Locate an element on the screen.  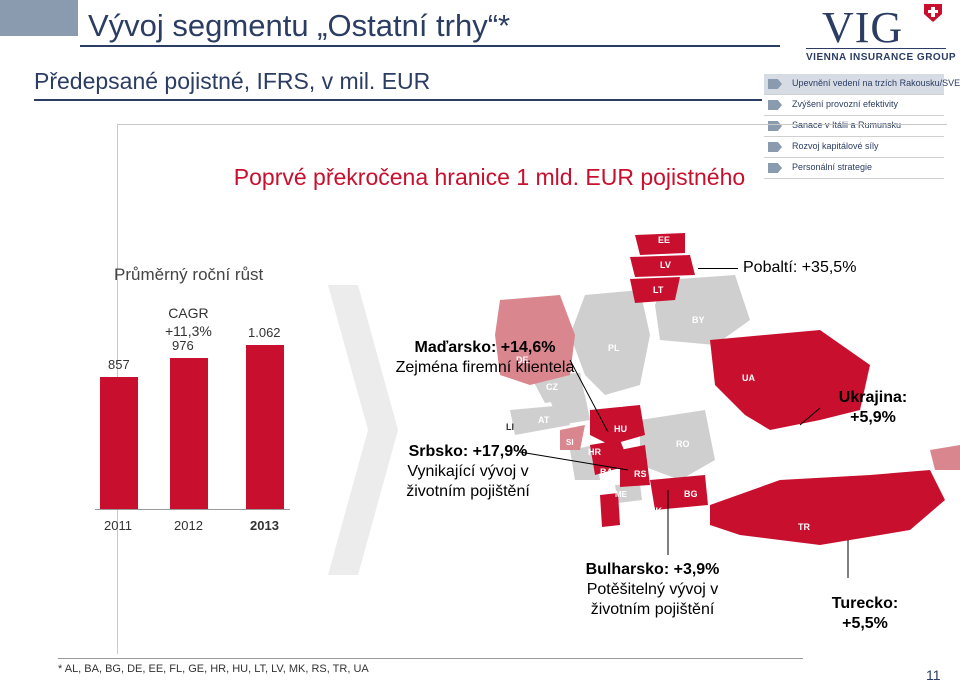
side-menu-item: Personální strategie is located at coordinates (854, 168).